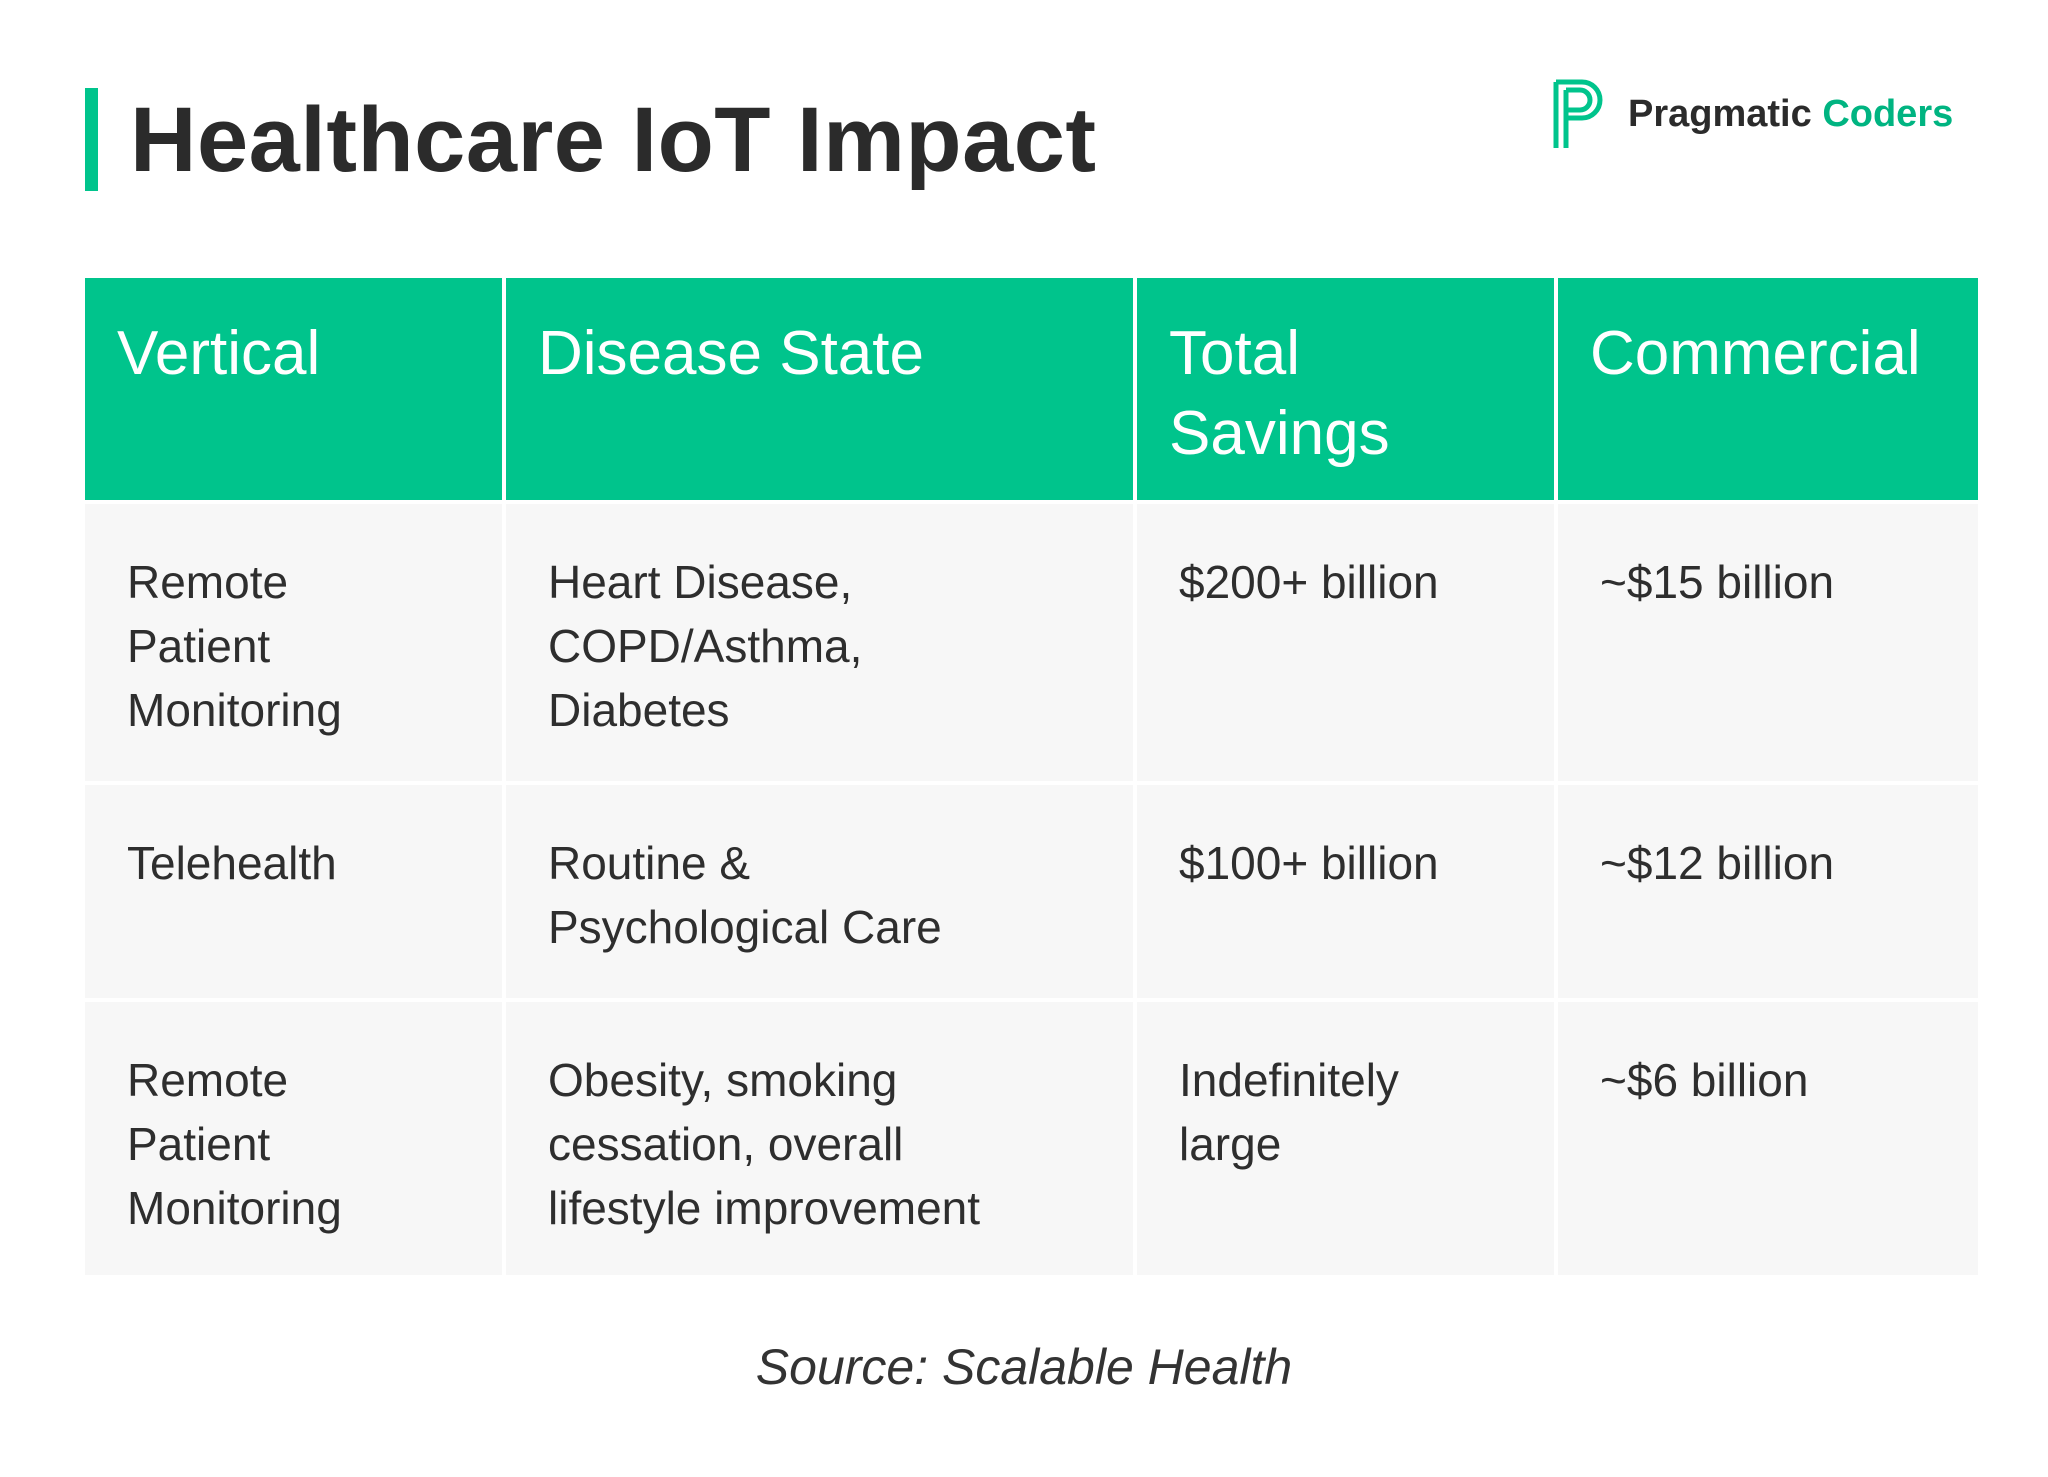 The width and height of the screenshot is (2048, 1477). What do you see at coordinates (1768, 1138) in the screenshot?
I see `table-cell: ~$6 billion` at bounding box center [1768, 1138].